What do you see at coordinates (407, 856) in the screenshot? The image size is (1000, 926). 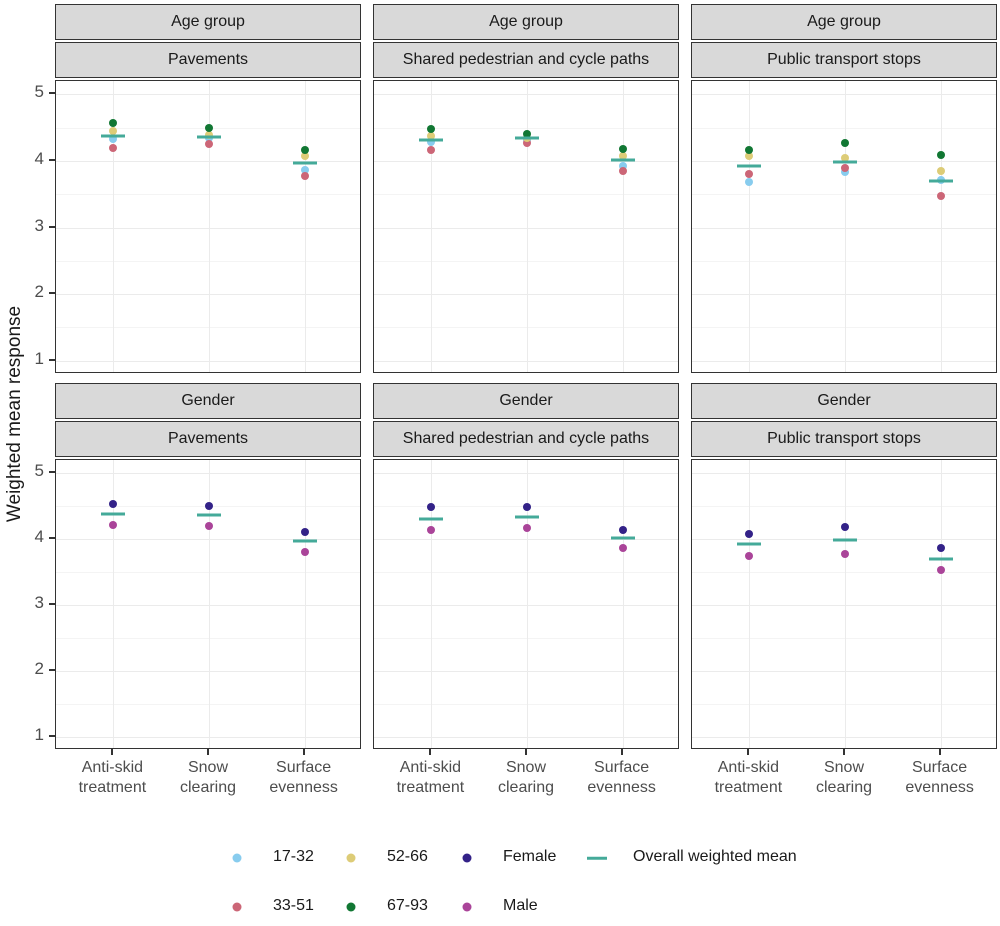 I see `legend-label: 52-66` at bounding box center [407, 856].